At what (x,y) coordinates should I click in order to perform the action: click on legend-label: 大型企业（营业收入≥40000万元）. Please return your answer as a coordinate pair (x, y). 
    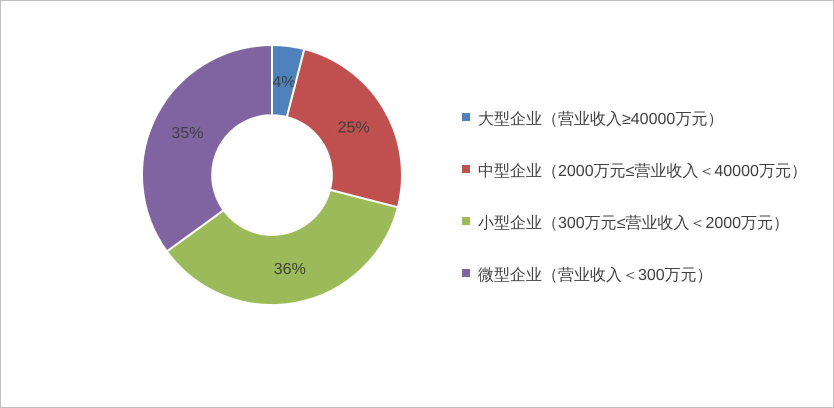
    Looking at the image, I should click on (601, 119).